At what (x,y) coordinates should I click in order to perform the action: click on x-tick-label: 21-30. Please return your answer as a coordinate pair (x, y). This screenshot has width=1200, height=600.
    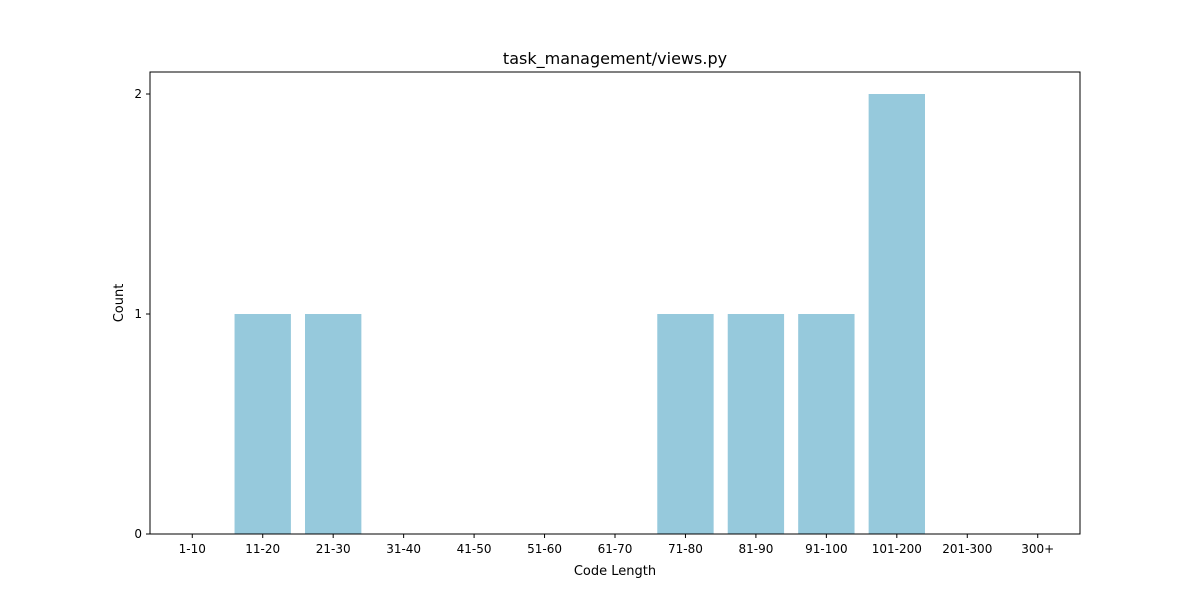
    Looking at the image, I should click on (333, 549).